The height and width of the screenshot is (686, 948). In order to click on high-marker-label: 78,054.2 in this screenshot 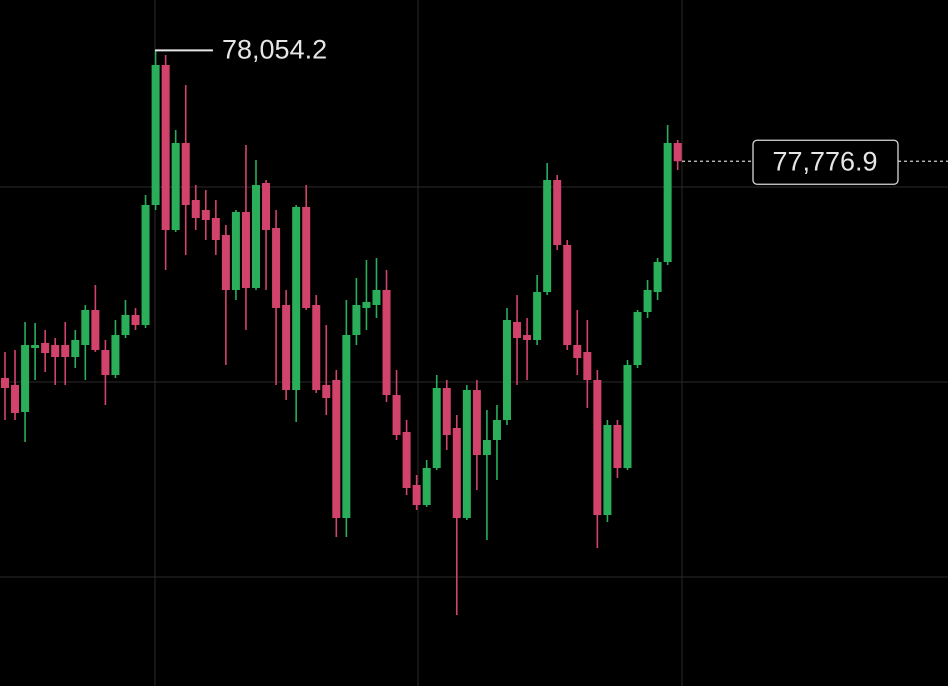, I will do `click(274, 49)`.